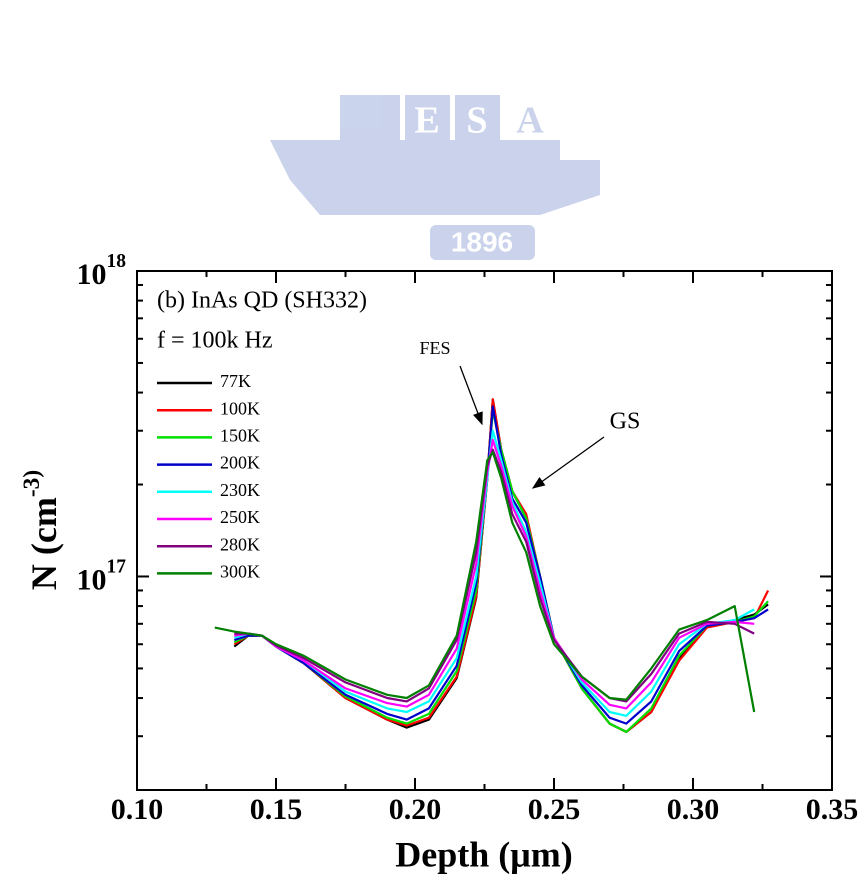 The image size is (867, 885). What do you see at coordinates (240, 436) in the screenshot?
I see `legend-label: 150K` at bounding box center [240, 436].